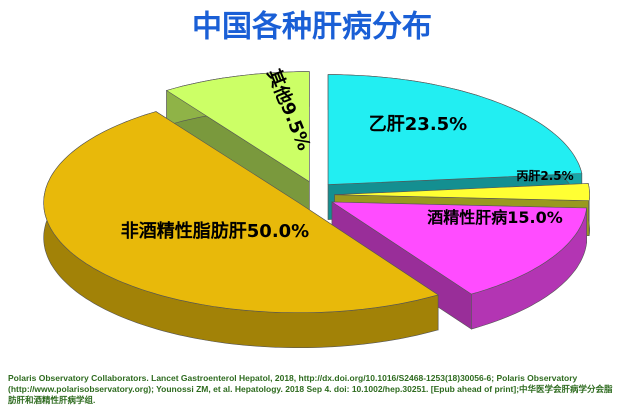 The image size is (629, 414). I want to click on chart-title: 中国各种肝病分布, so click(312, 27).